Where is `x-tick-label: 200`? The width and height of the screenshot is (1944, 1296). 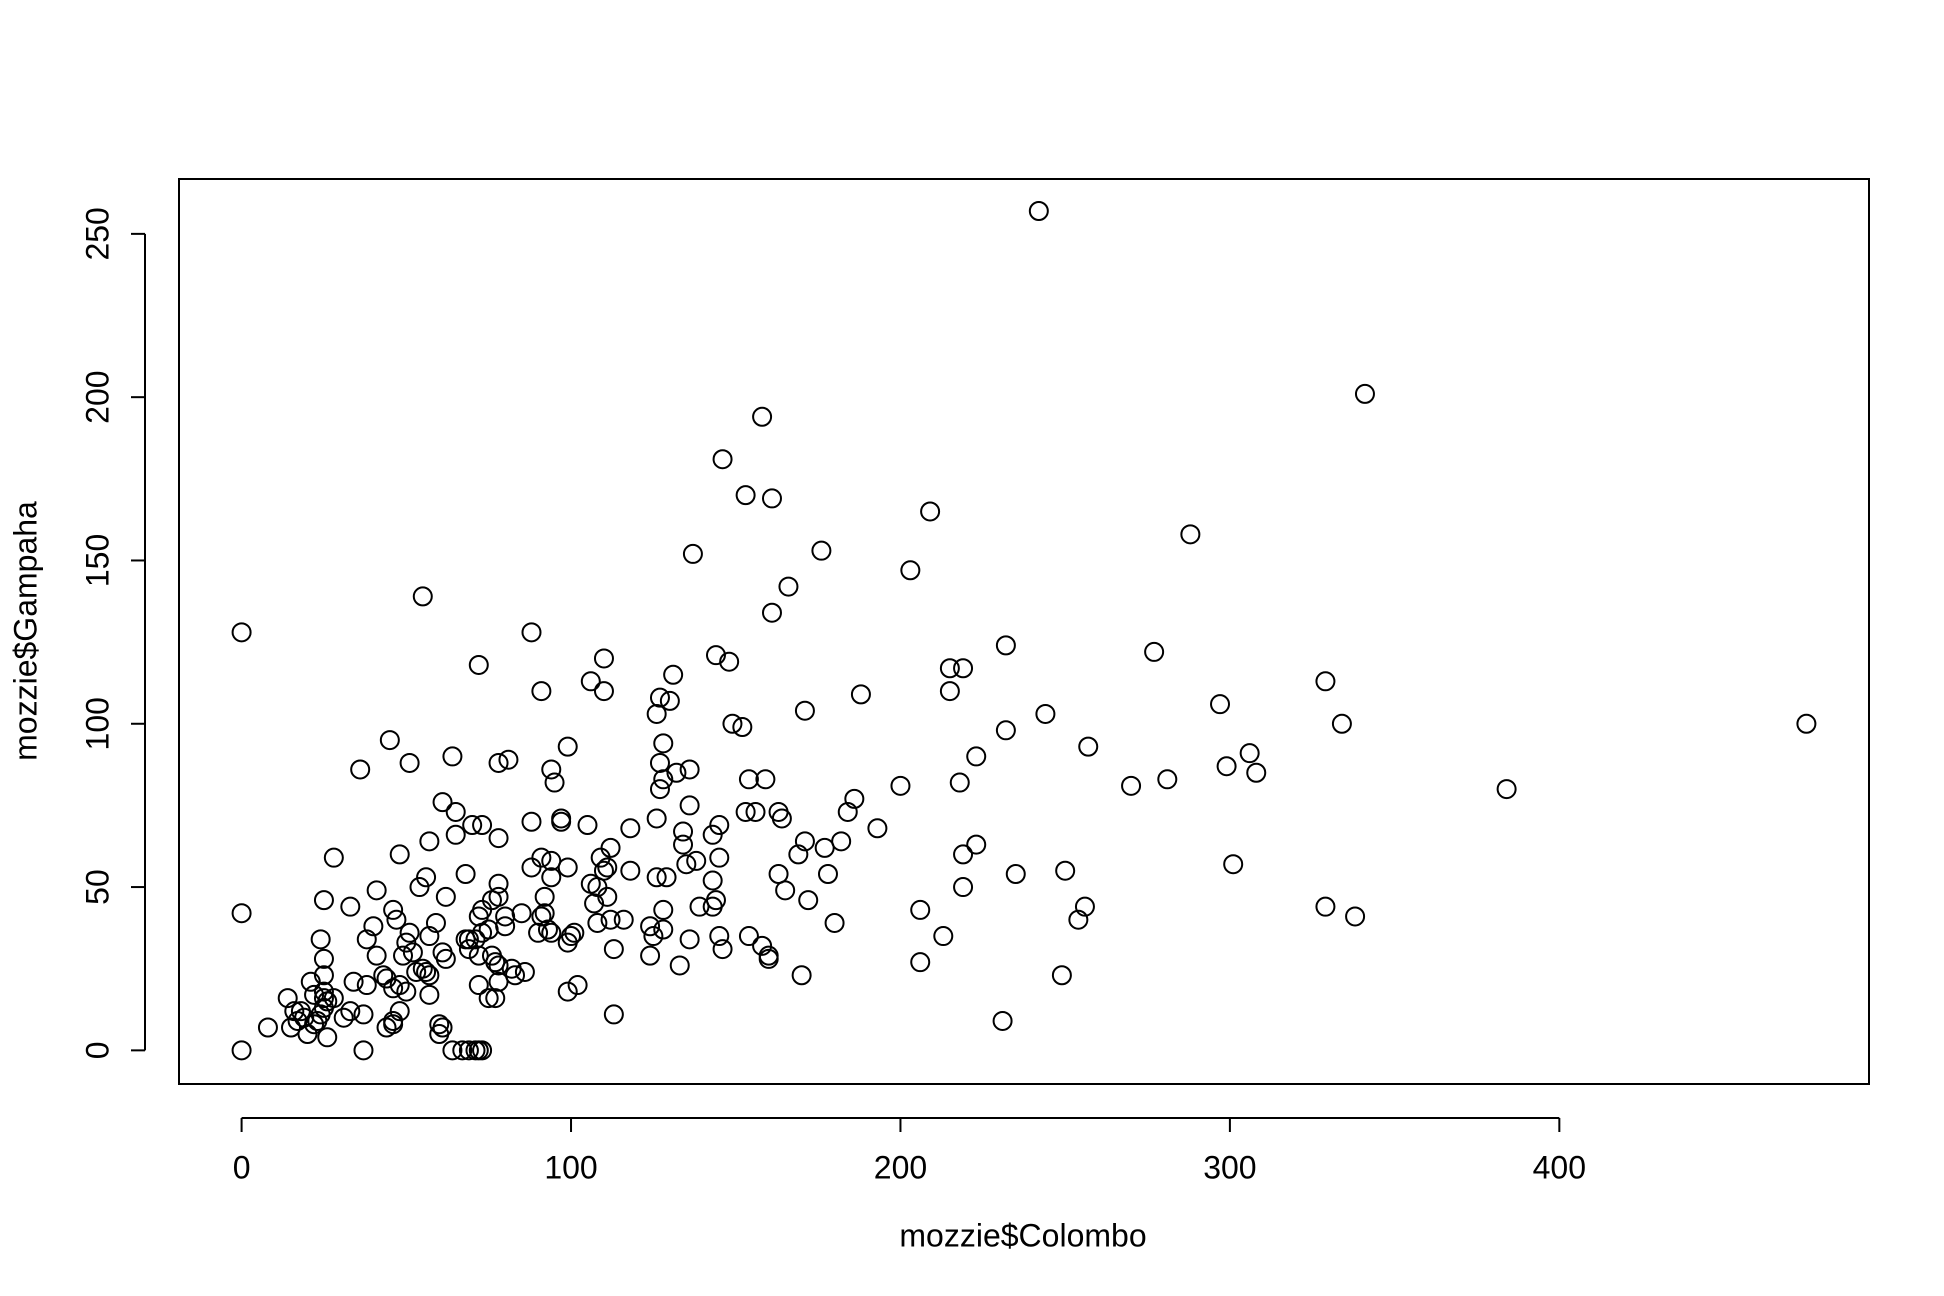 x-tick-label: 200 is located at coordinates (900, 1167).